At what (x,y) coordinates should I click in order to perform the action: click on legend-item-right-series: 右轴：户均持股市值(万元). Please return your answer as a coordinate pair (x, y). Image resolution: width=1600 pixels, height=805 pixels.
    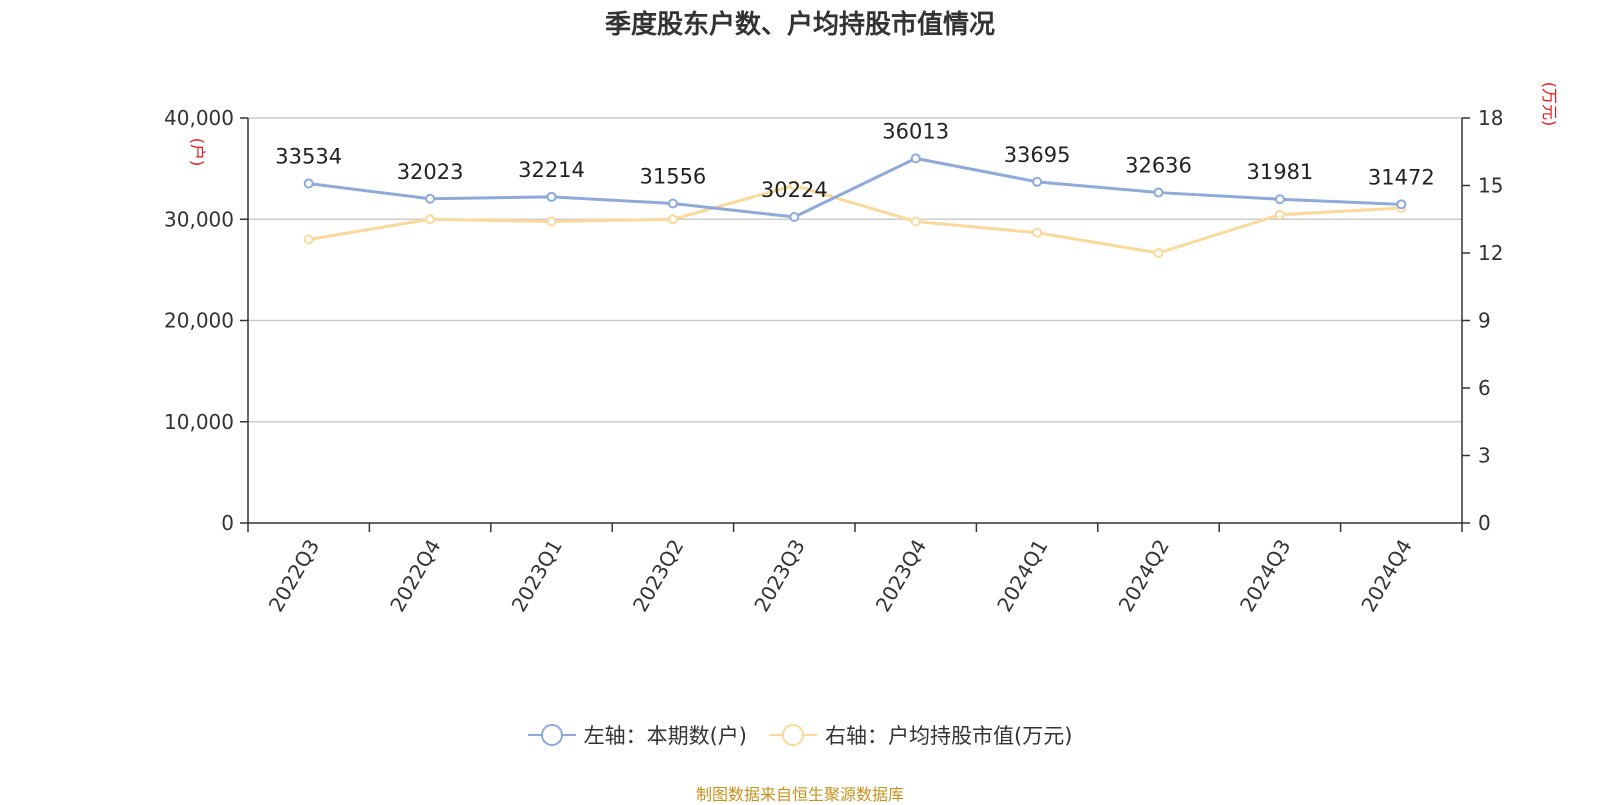
    Looking at the image, I should click on (920, 735).